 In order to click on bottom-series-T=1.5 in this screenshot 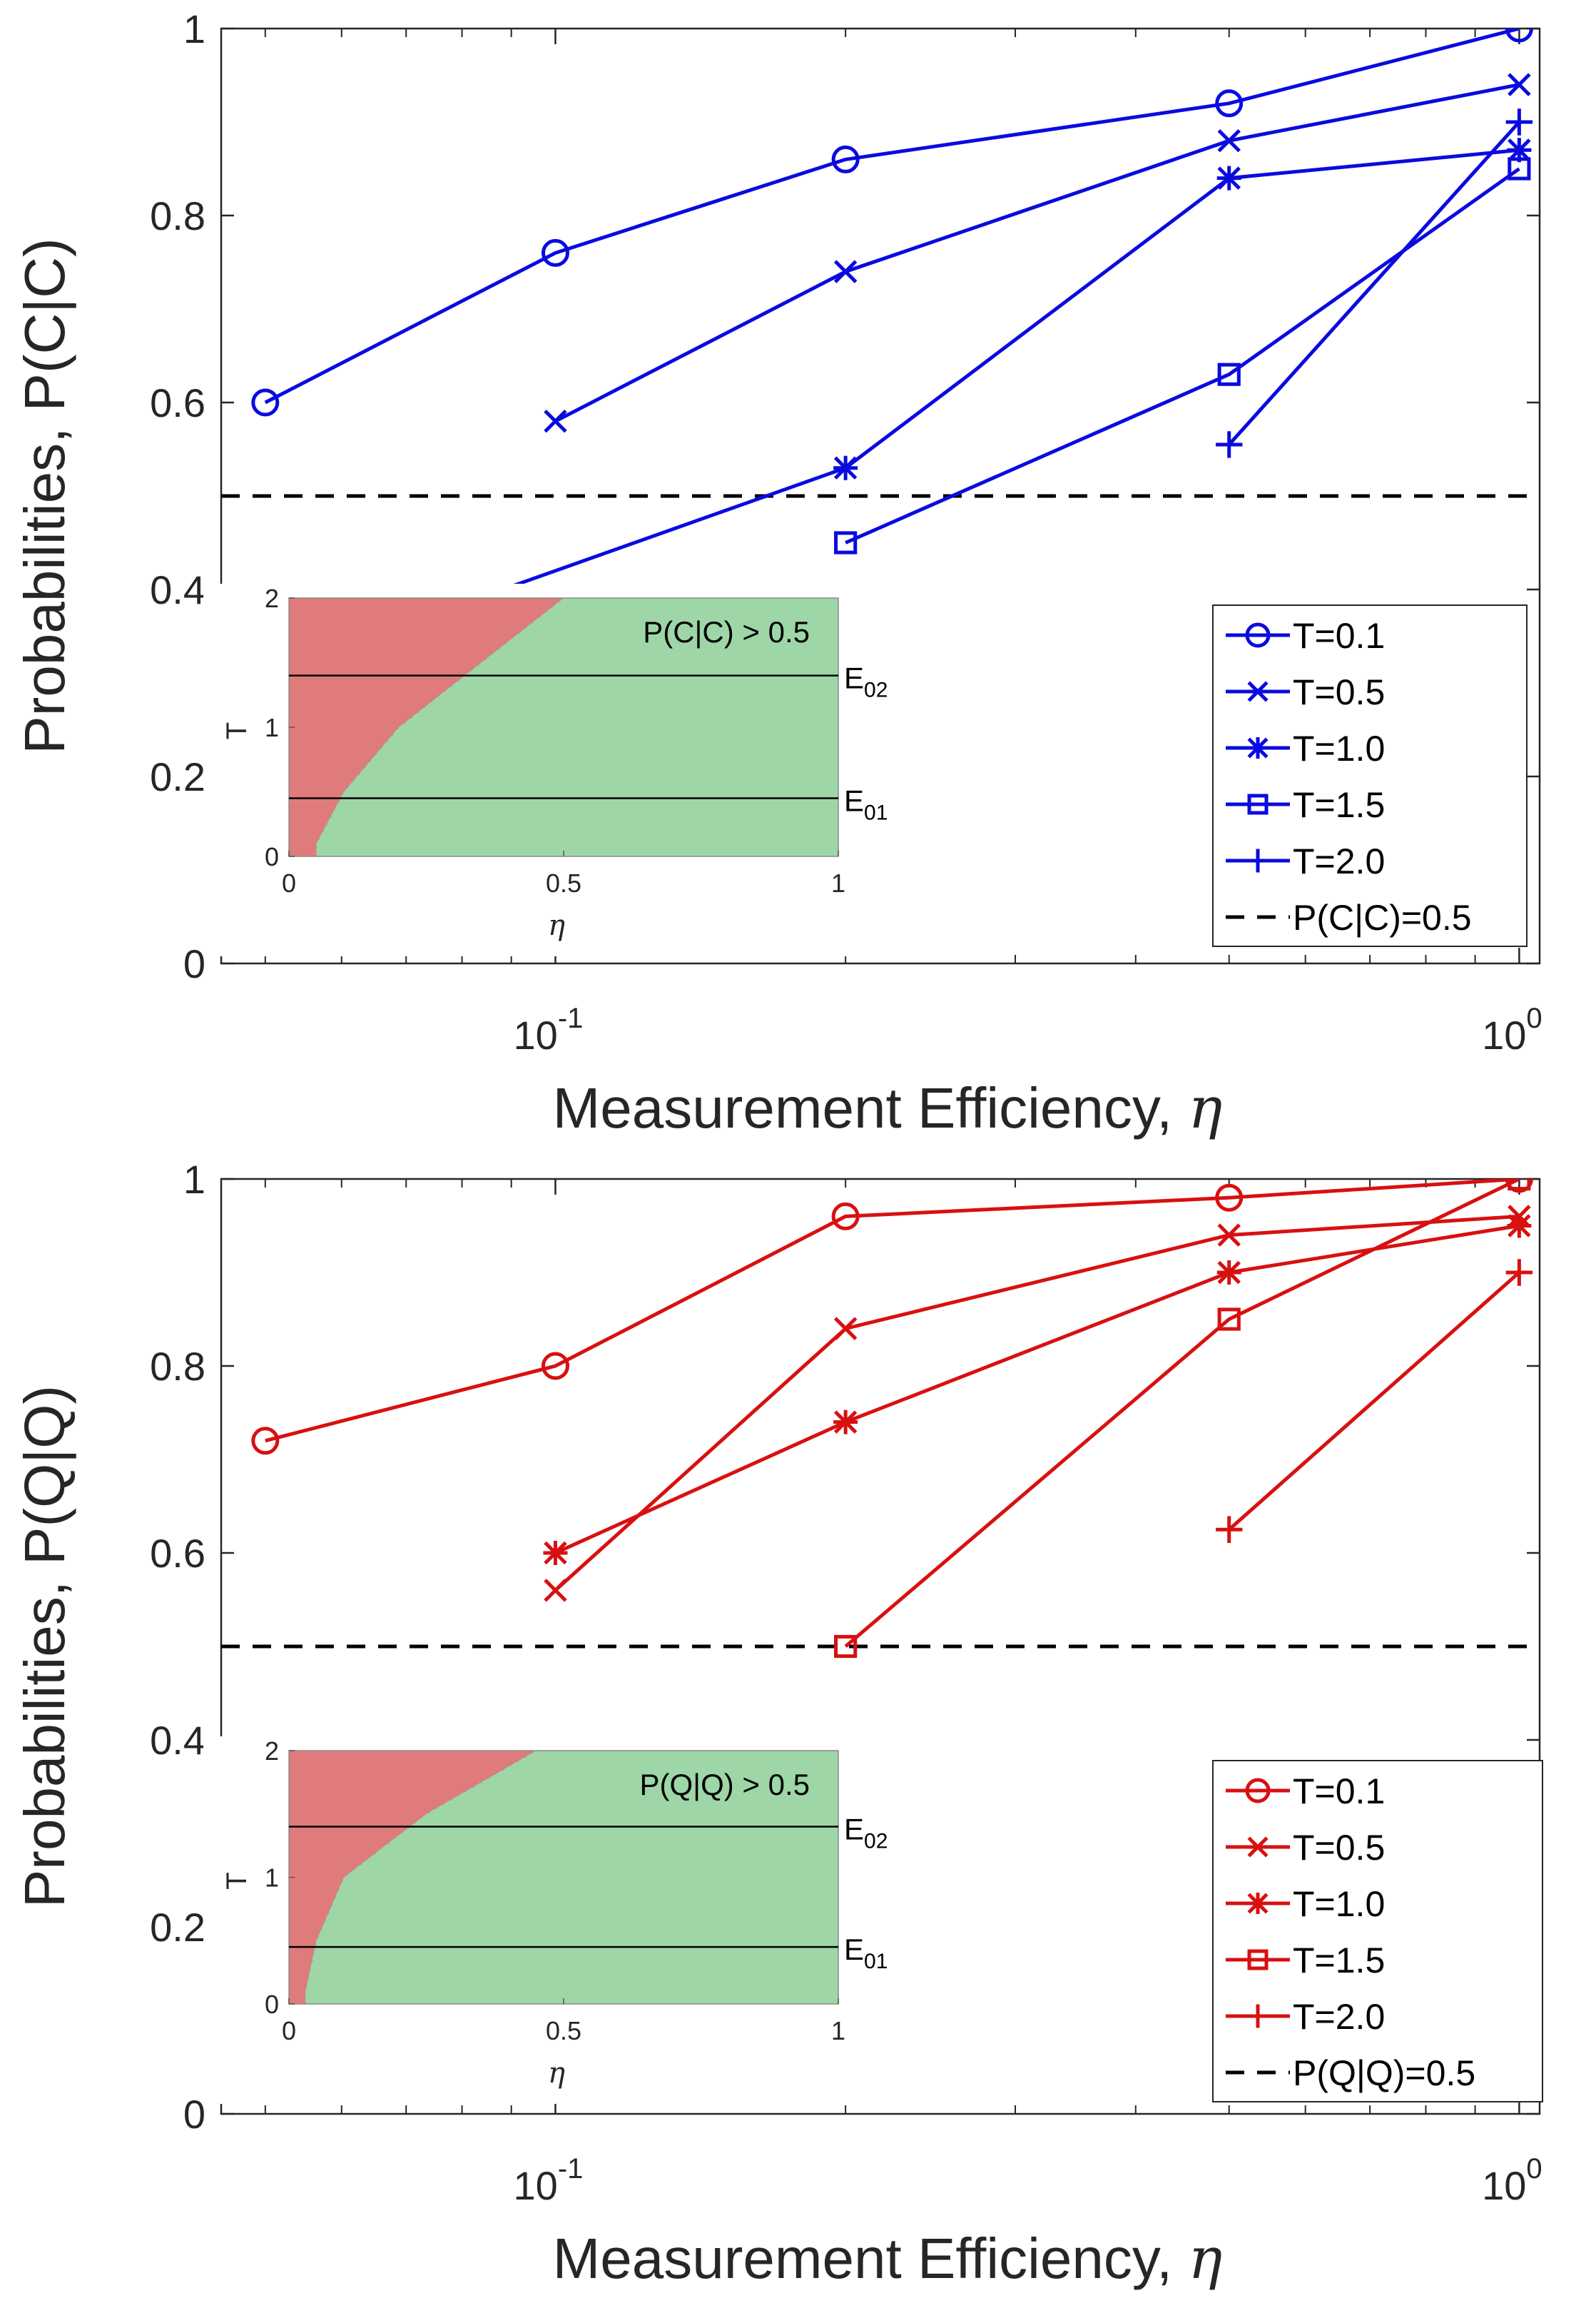, I will do `click(1182, 1419)`.